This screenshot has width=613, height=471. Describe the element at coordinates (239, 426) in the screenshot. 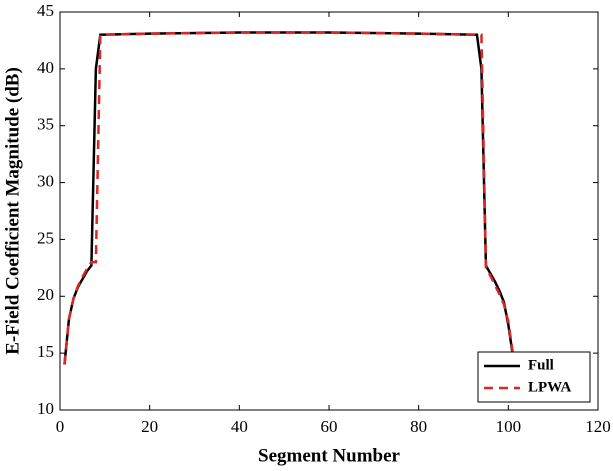

I see `x-tick-label: 40` at that location.